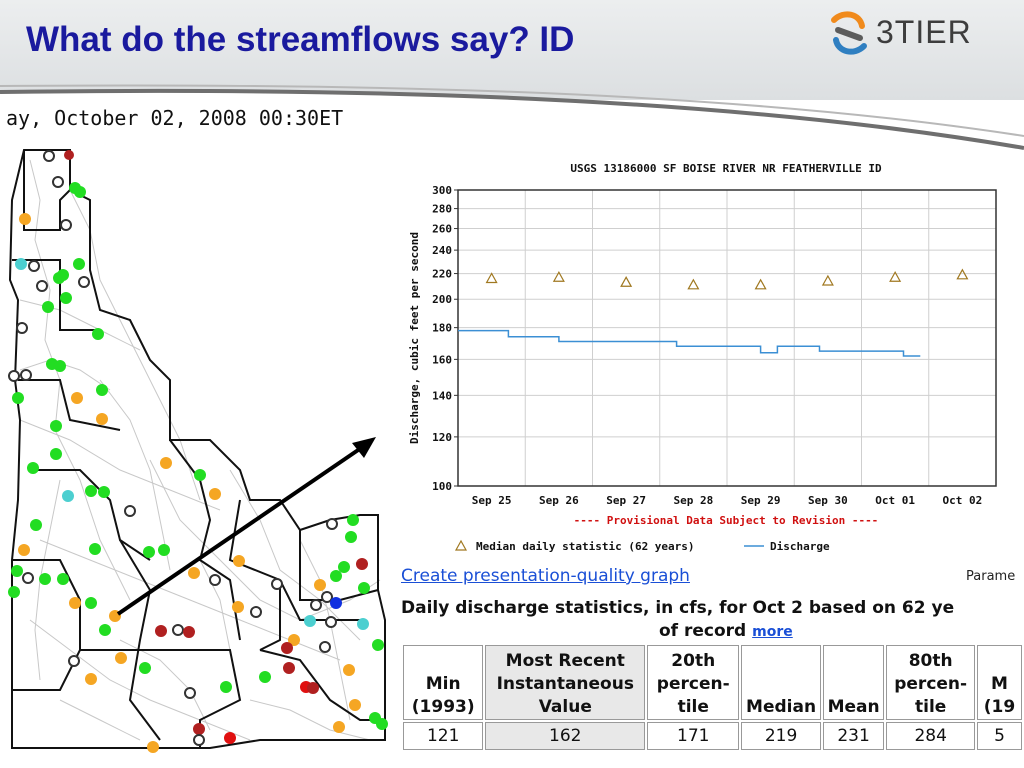 This screenshot has width=1024, height=768. I want to click on value-min: 121, so click(443, 736).